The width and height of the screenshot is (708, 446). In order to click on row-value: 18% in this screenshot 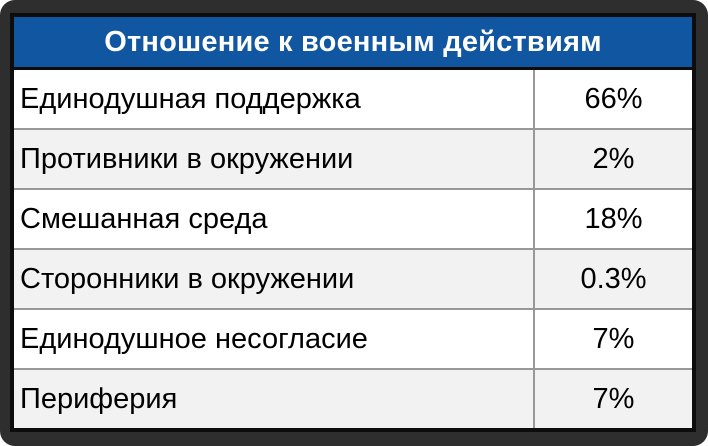, I will do `click(613, 218)`.